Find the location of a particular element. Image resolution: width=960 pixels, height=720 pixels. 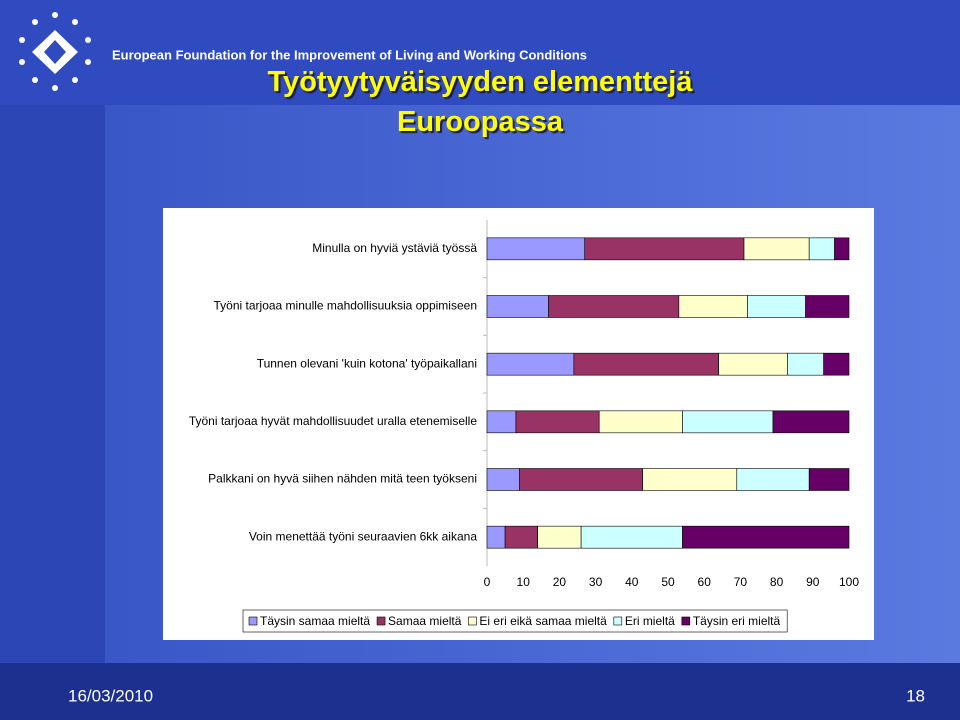

x-tick-label: 40 is located at coordinates (632, 582).